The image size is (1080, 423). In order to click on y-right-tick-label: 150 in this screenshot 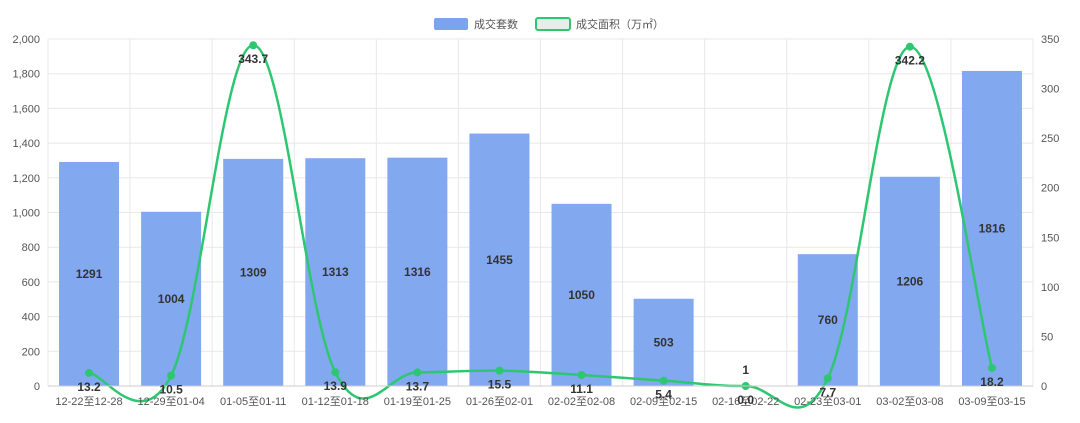, I will do `click(1050, 238)`.